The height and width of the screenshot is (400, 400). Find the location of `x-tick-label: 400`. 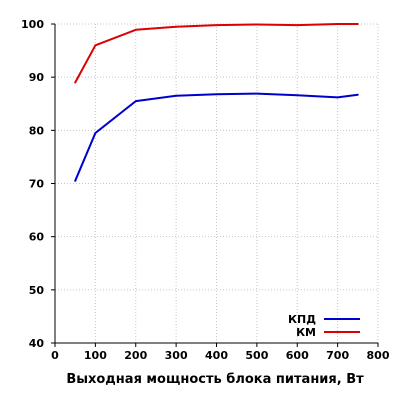

x-tick-label: 400 is located at coordinates (216, 355).